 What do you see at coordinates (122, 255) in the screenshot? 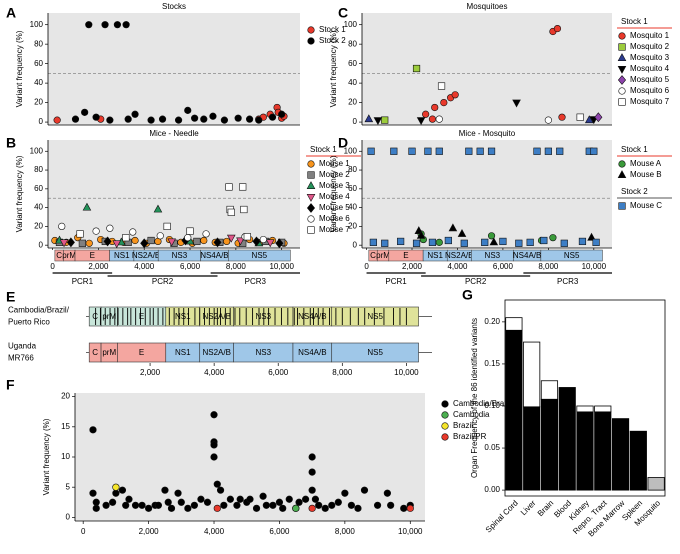
I see `gene-label: NS1` at bounding box center [122, 255].